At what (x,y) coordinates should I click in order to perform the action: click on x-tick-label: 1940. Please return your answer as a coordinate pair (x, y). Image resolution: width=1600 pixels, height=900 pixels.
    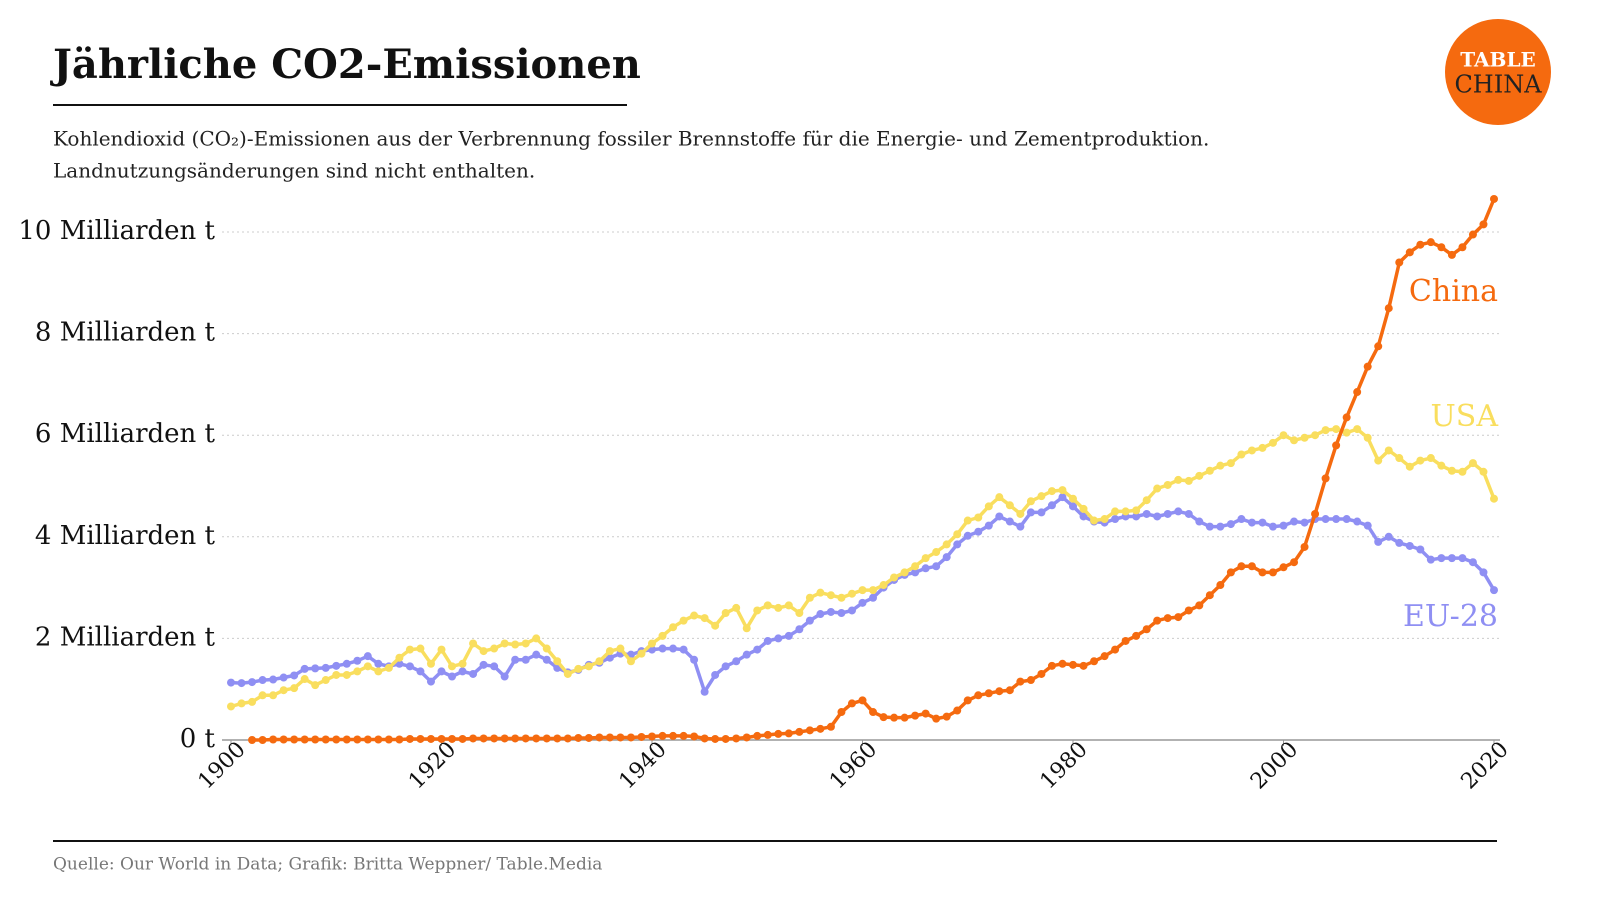
    Looking at the image, I should click on (643, 765).